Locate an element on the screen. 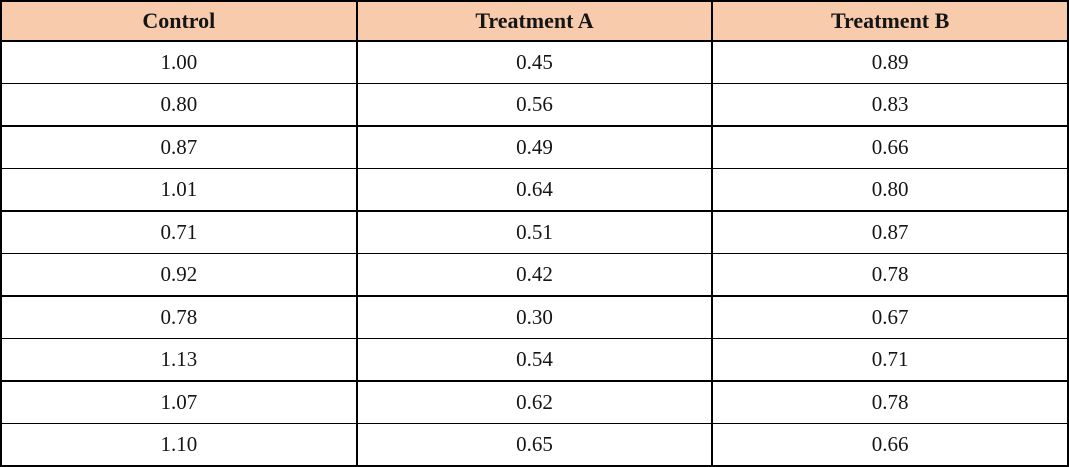 This screenshot has width=1069, height=467. header-row: Control Treatment A Treatment B is located at coordinates (534, 21).